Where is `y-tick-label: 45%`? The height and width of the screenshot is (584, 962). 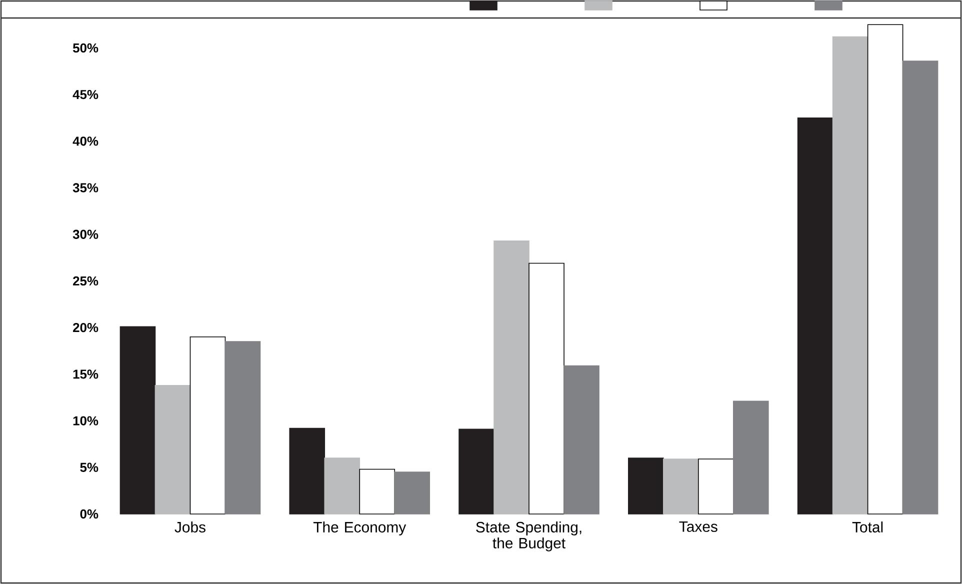 y-tick-label: 45% is located at coordinates (85, 95).